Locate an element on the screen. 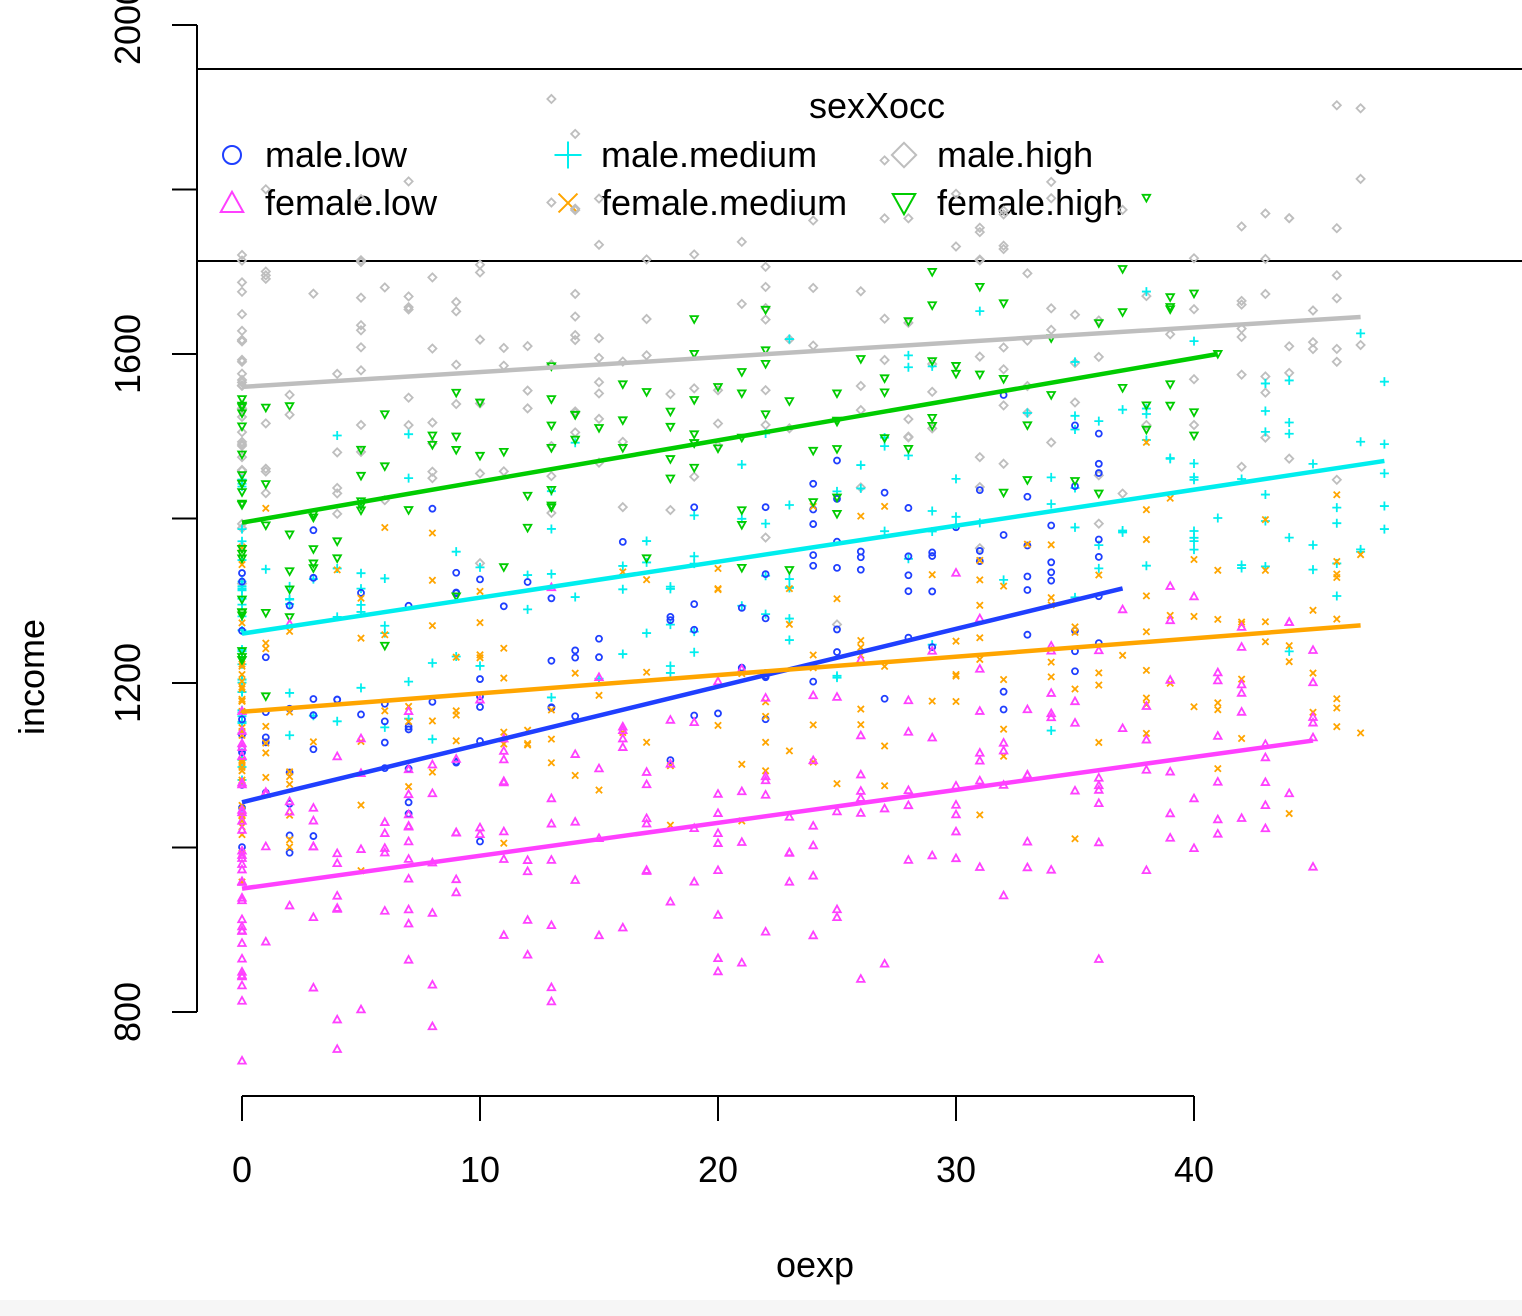  window-bottom-strip is located at coordinates (761, 1308).